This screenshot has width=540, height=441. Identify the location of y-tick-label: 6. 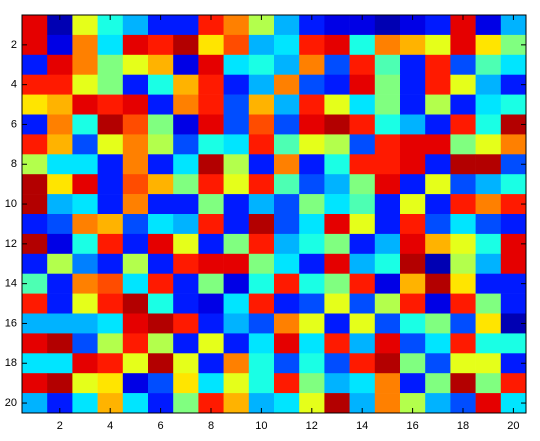
(14, 124).